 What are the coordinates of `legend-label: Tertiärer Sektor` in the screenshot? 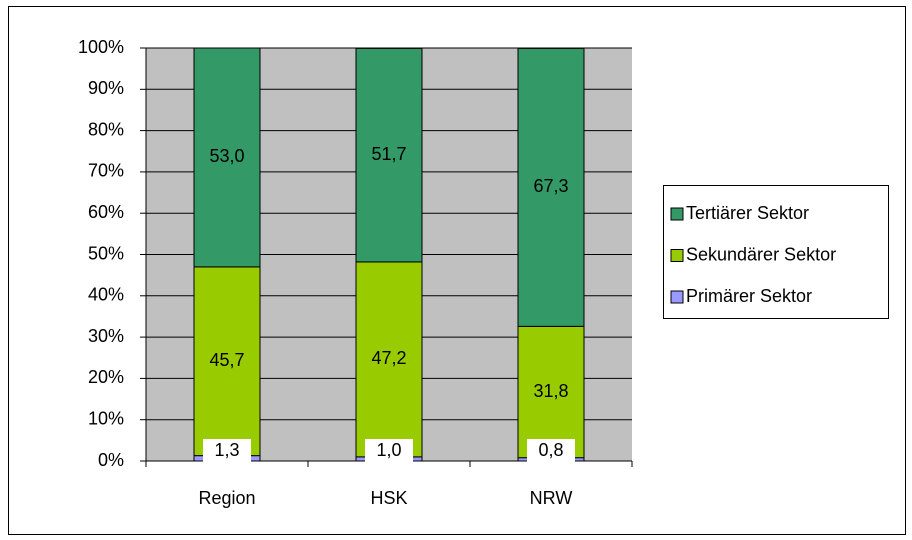 It's located at (747, 213).